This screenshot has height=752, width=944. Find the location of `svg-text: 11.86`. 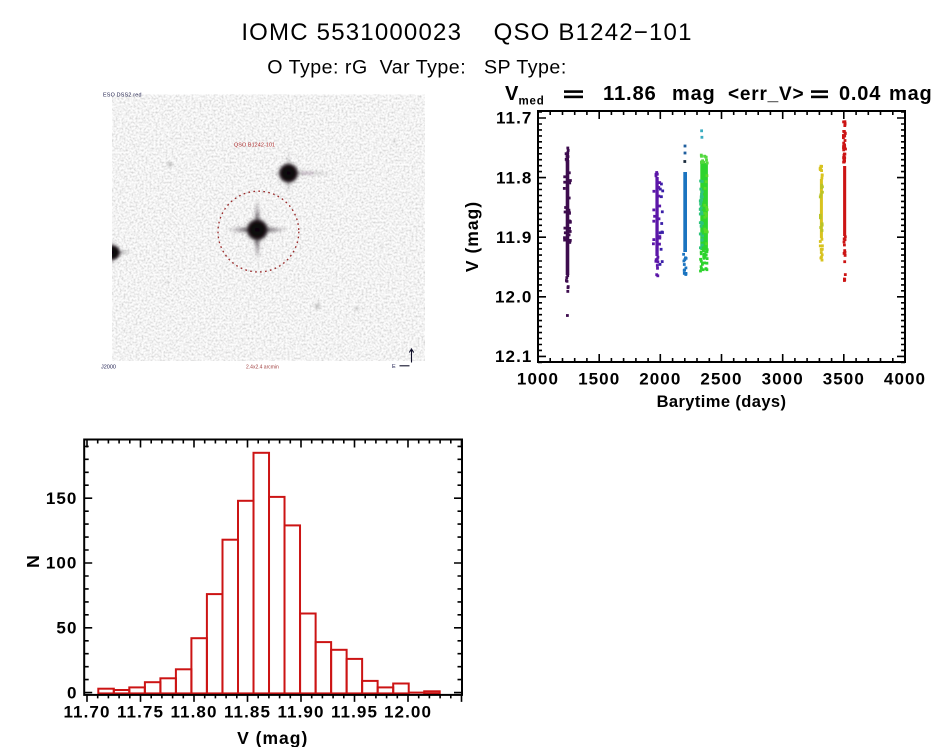

svg-text: 11.86 is located at coordinates (630, 94).